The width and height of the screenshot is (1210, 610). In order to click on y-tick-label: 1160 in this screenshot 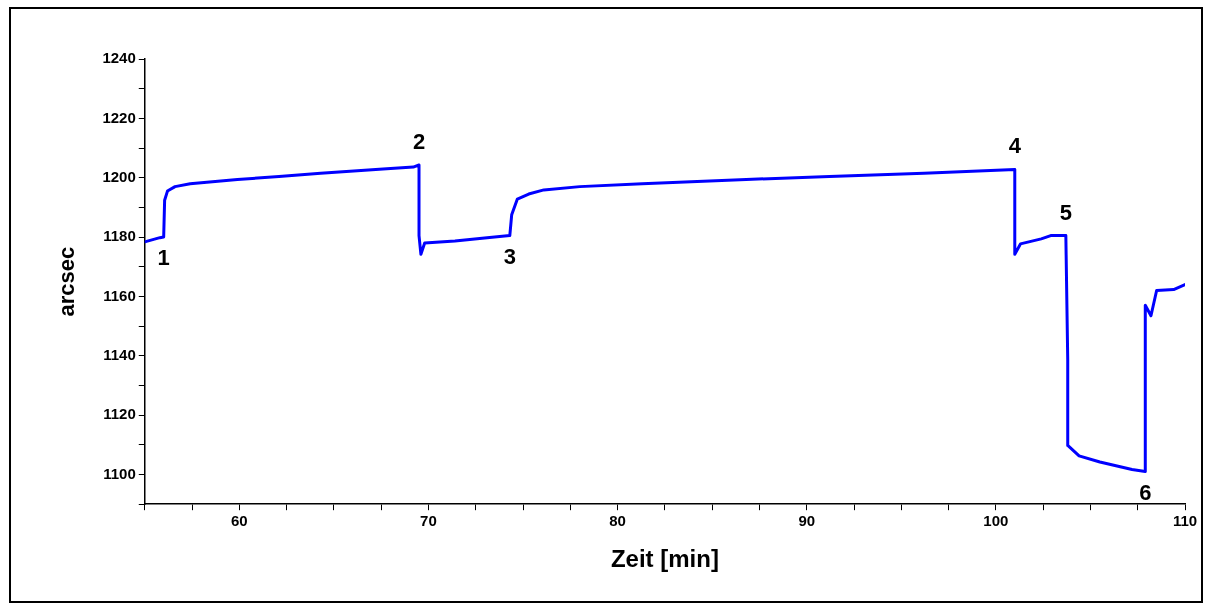, I will do `click(119, 295)`.